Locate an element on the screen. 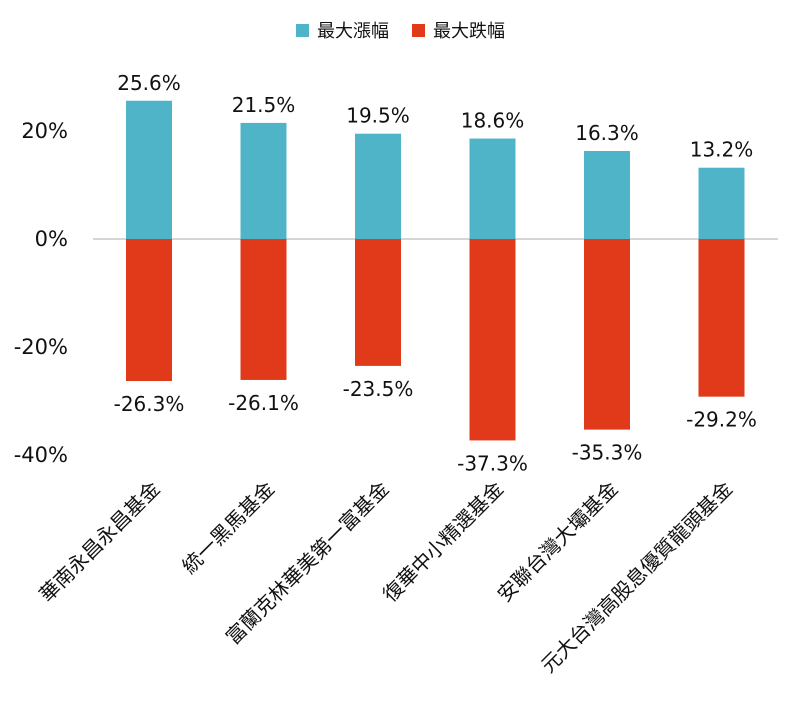 This screenshot has width=800, height=716. data-label-1-2: -23.5% is located at coordinates (378, 389).